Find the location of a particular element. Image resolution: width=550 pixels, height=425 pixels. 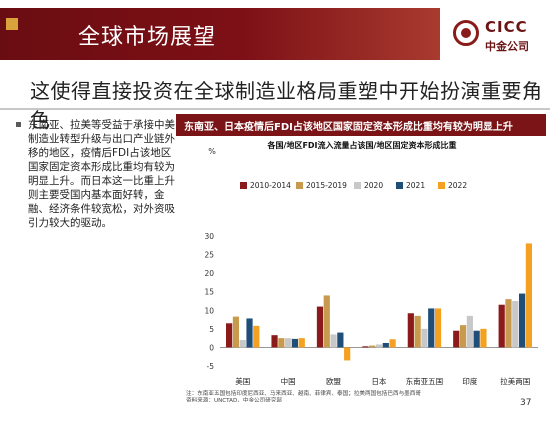

x-tick-label: 东南亚五国 is located at coordinates (425, 381).